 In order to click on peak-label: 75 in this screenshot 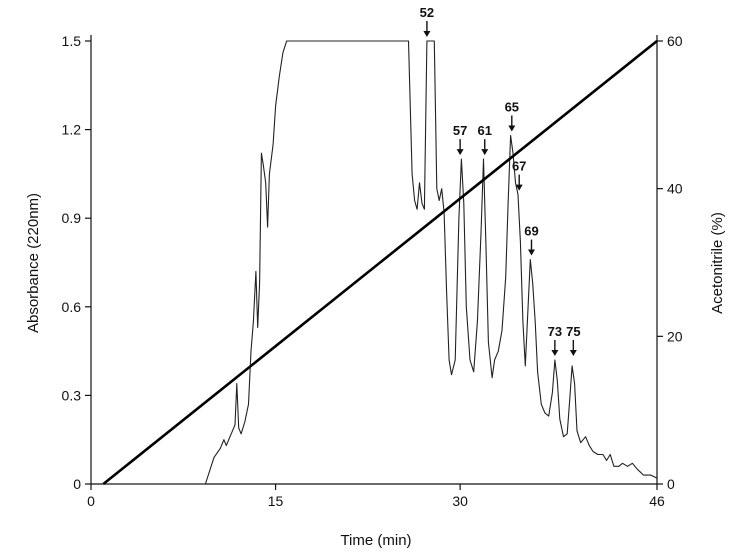, I will do `click(573, 331)`.